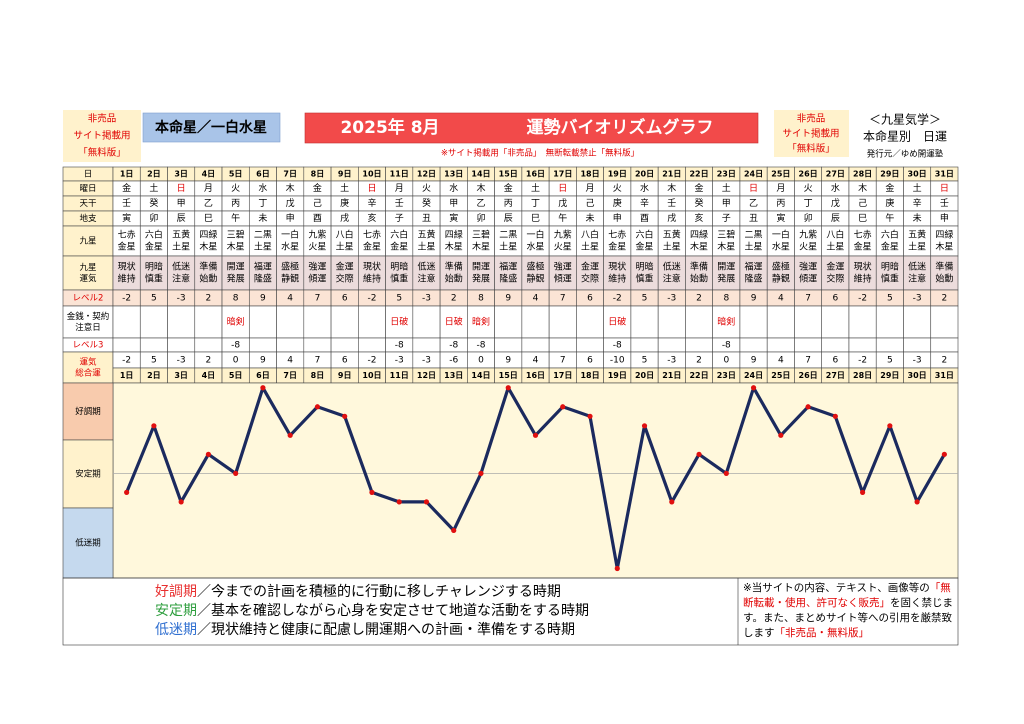  Describe the element at coordinates (754, 361) in the screenshot. I see `cell-text: 9` at that location.